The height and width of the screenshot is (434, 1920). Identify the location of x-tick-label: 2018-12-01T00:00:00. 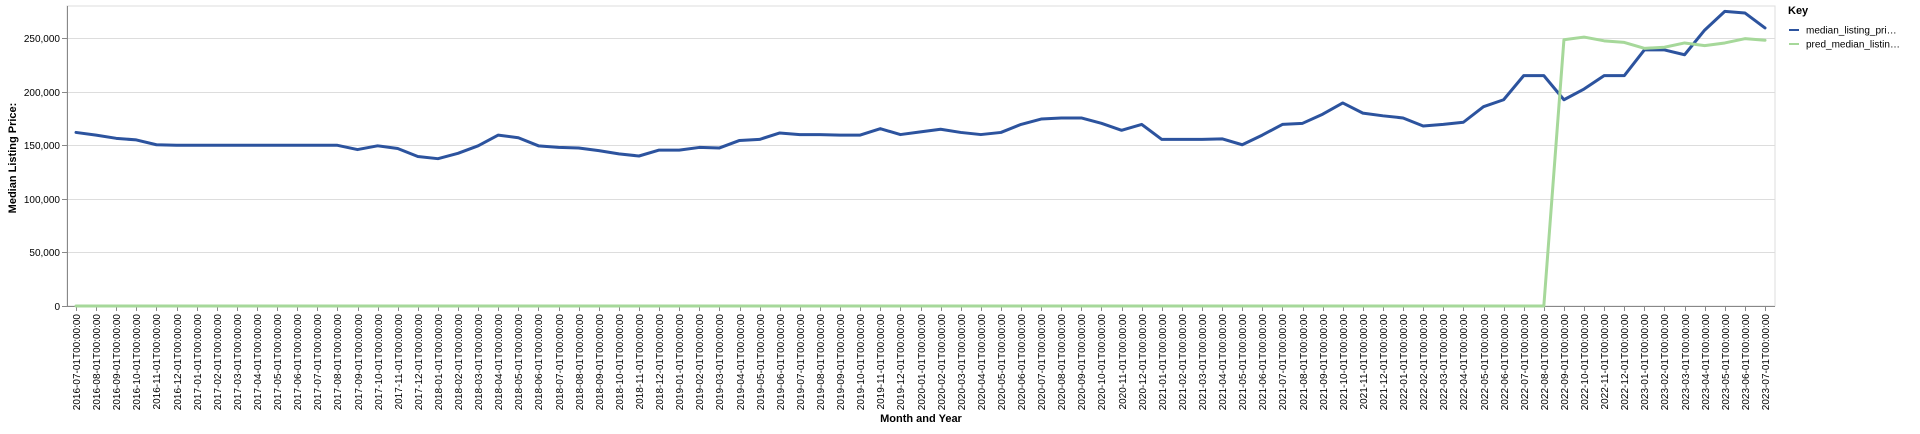
(660, 362).